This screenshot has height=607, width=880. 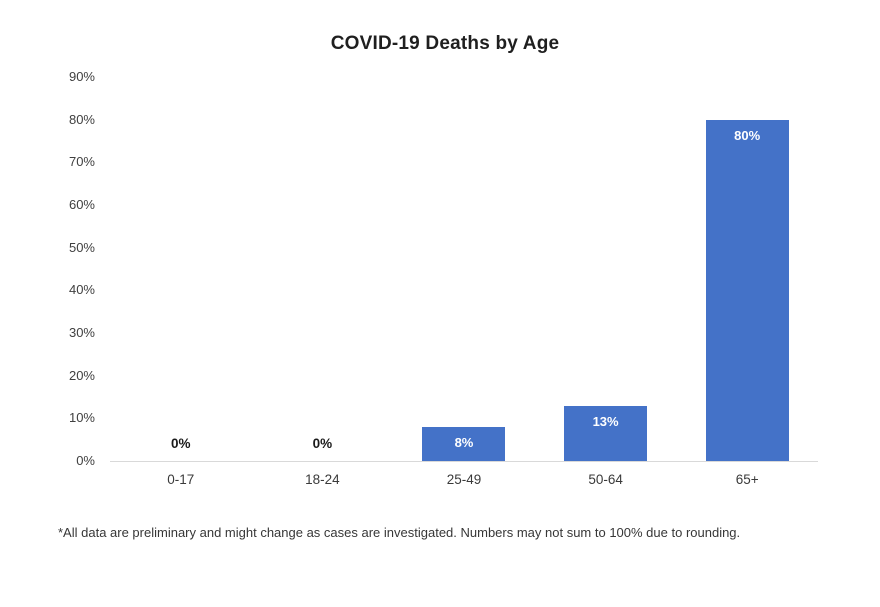 What do you see at coordinates (47, 234) in the screenshot?
I see `y-axis: 0% 10% 20% 30% 40% 50% 60% 70% 80% 90%` at bounding box center [47, 234].